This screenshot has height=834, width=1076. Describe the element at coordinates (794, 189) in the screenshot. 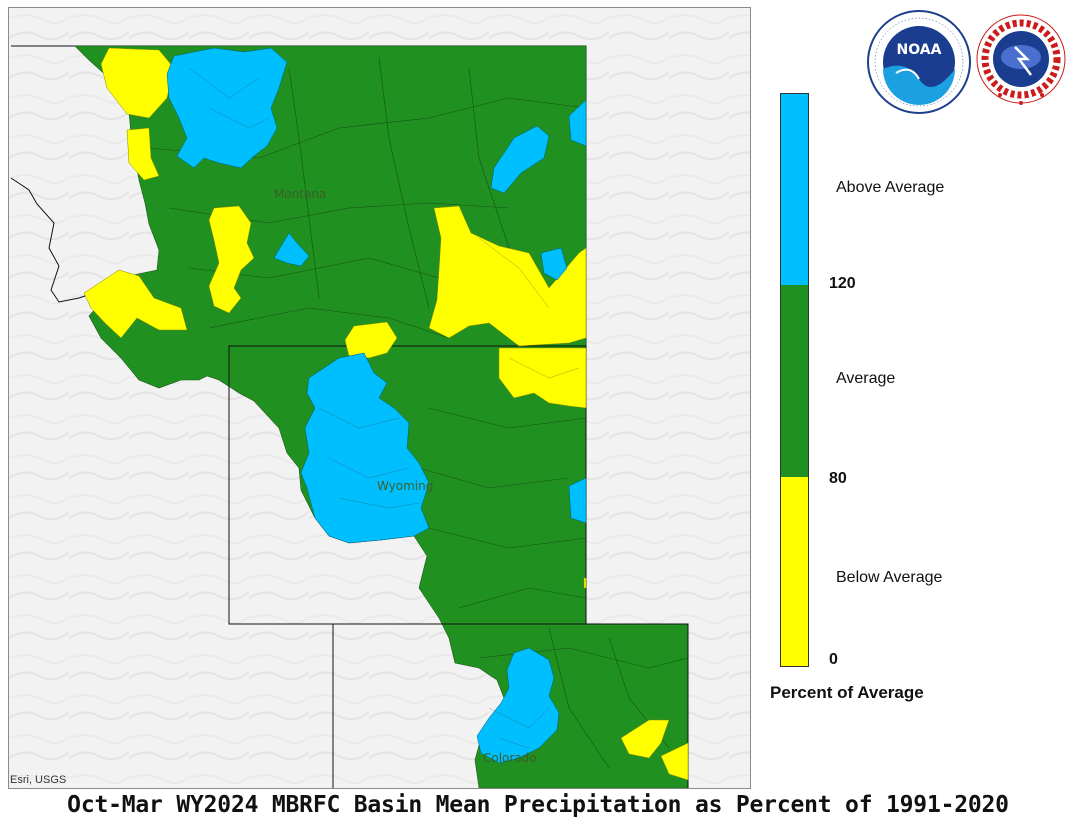

I see `legend-swatch-above` at that location.